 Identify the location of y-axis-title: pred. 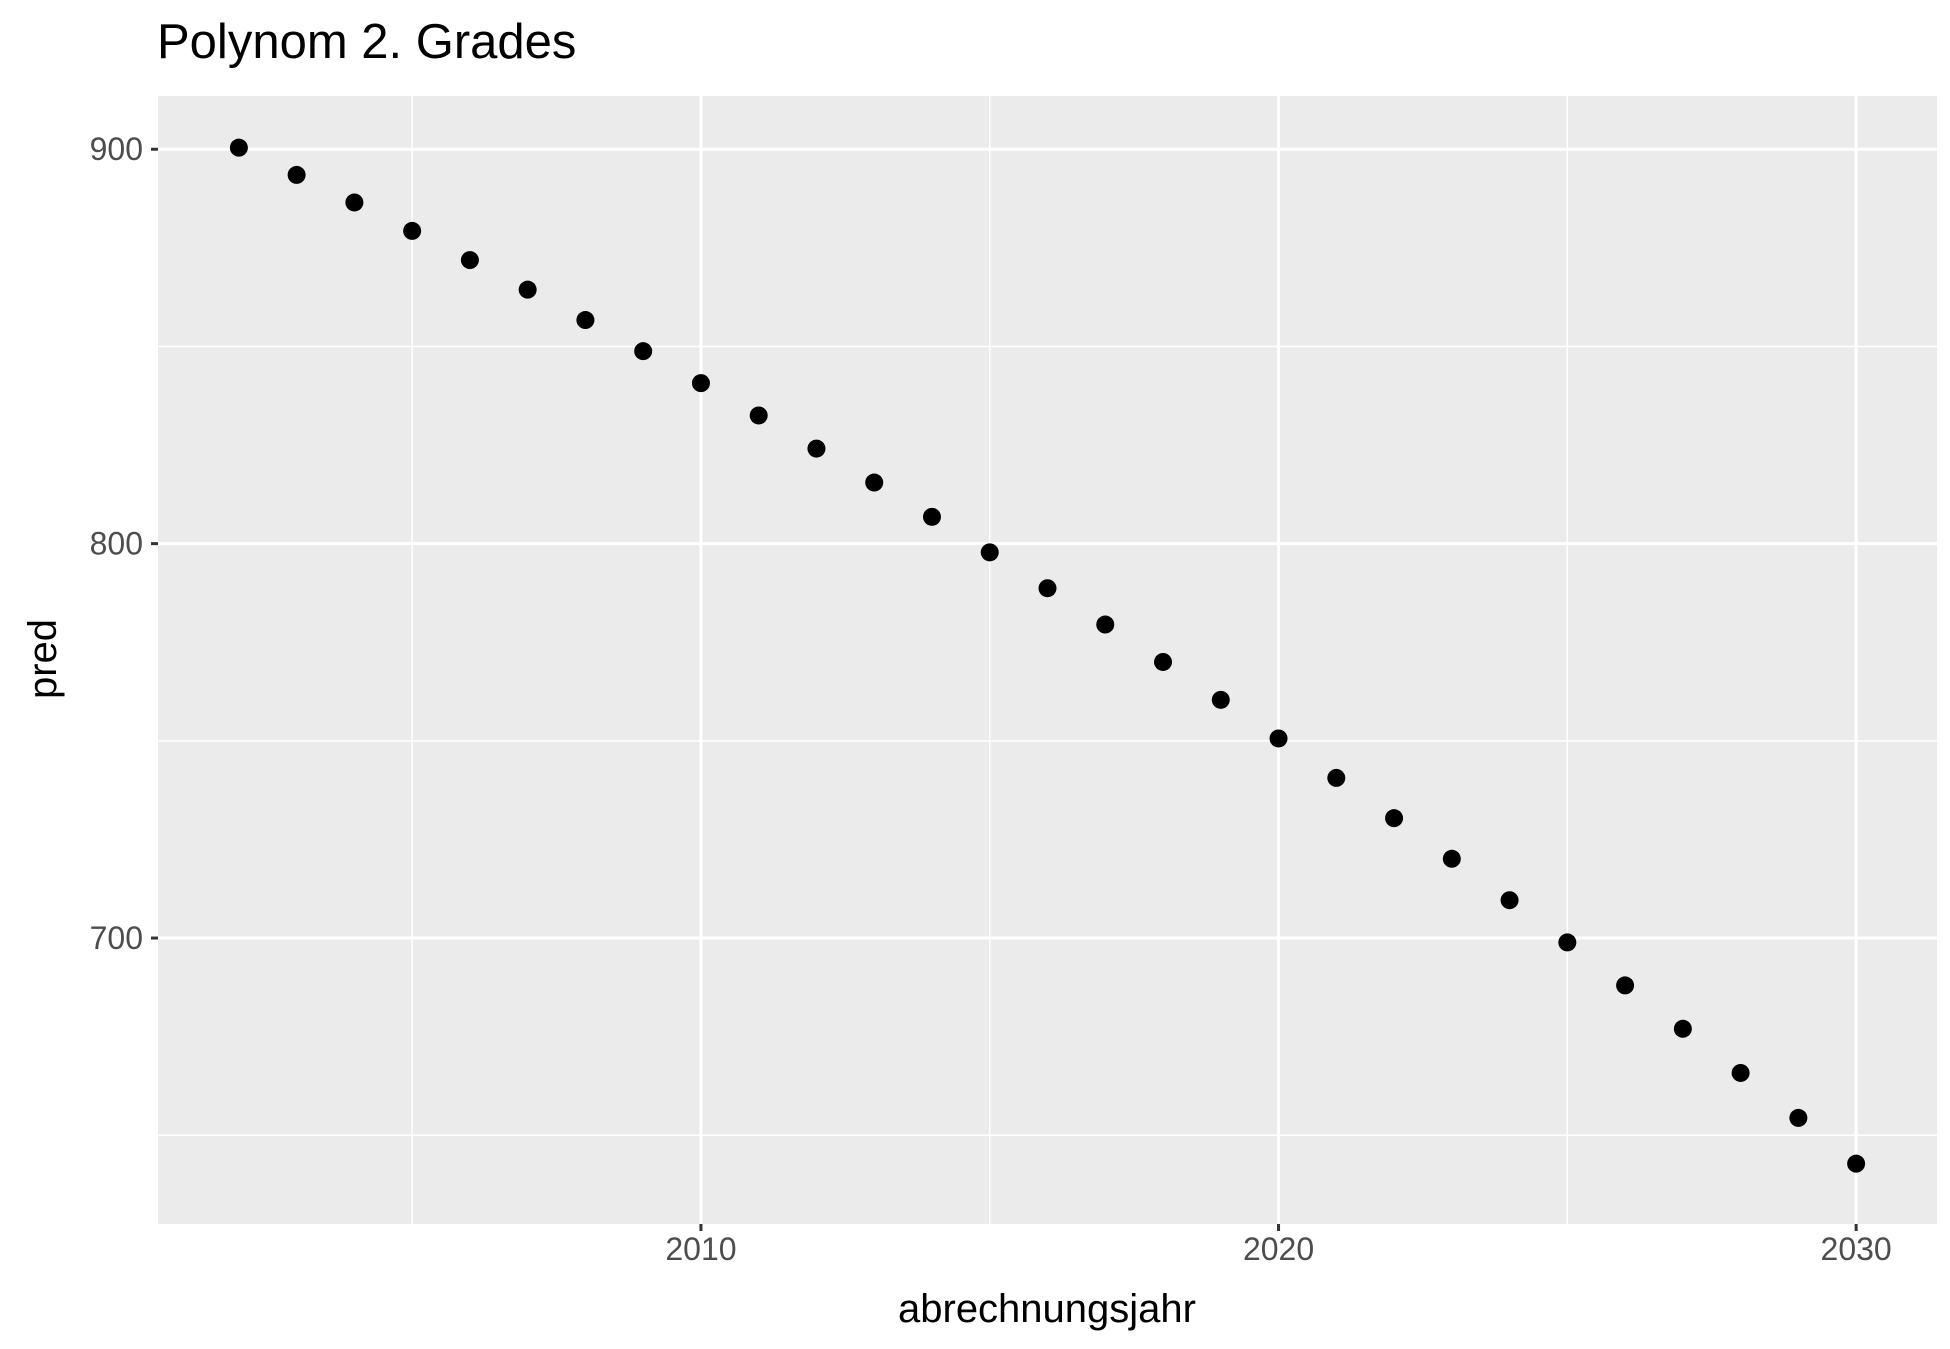
(43, 659).